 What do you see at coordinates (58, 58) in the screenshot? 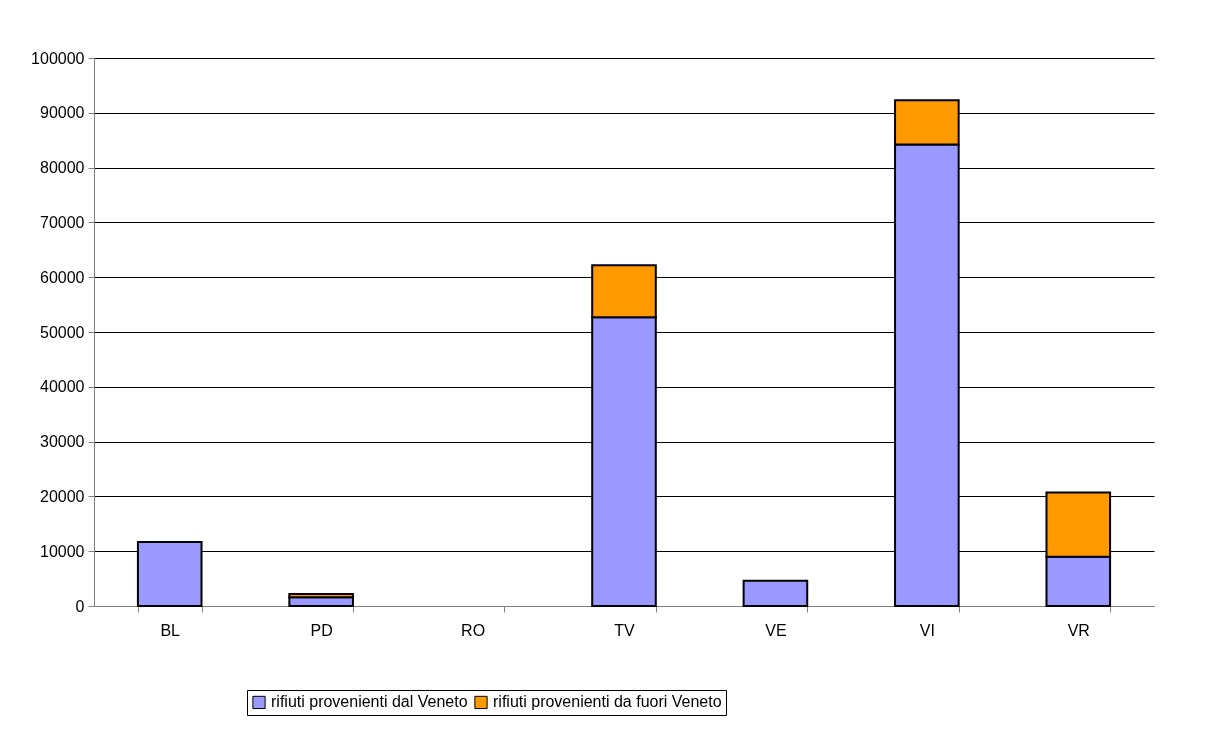
I see `y-tick-label: 100000` at bounding box center [58, 58].